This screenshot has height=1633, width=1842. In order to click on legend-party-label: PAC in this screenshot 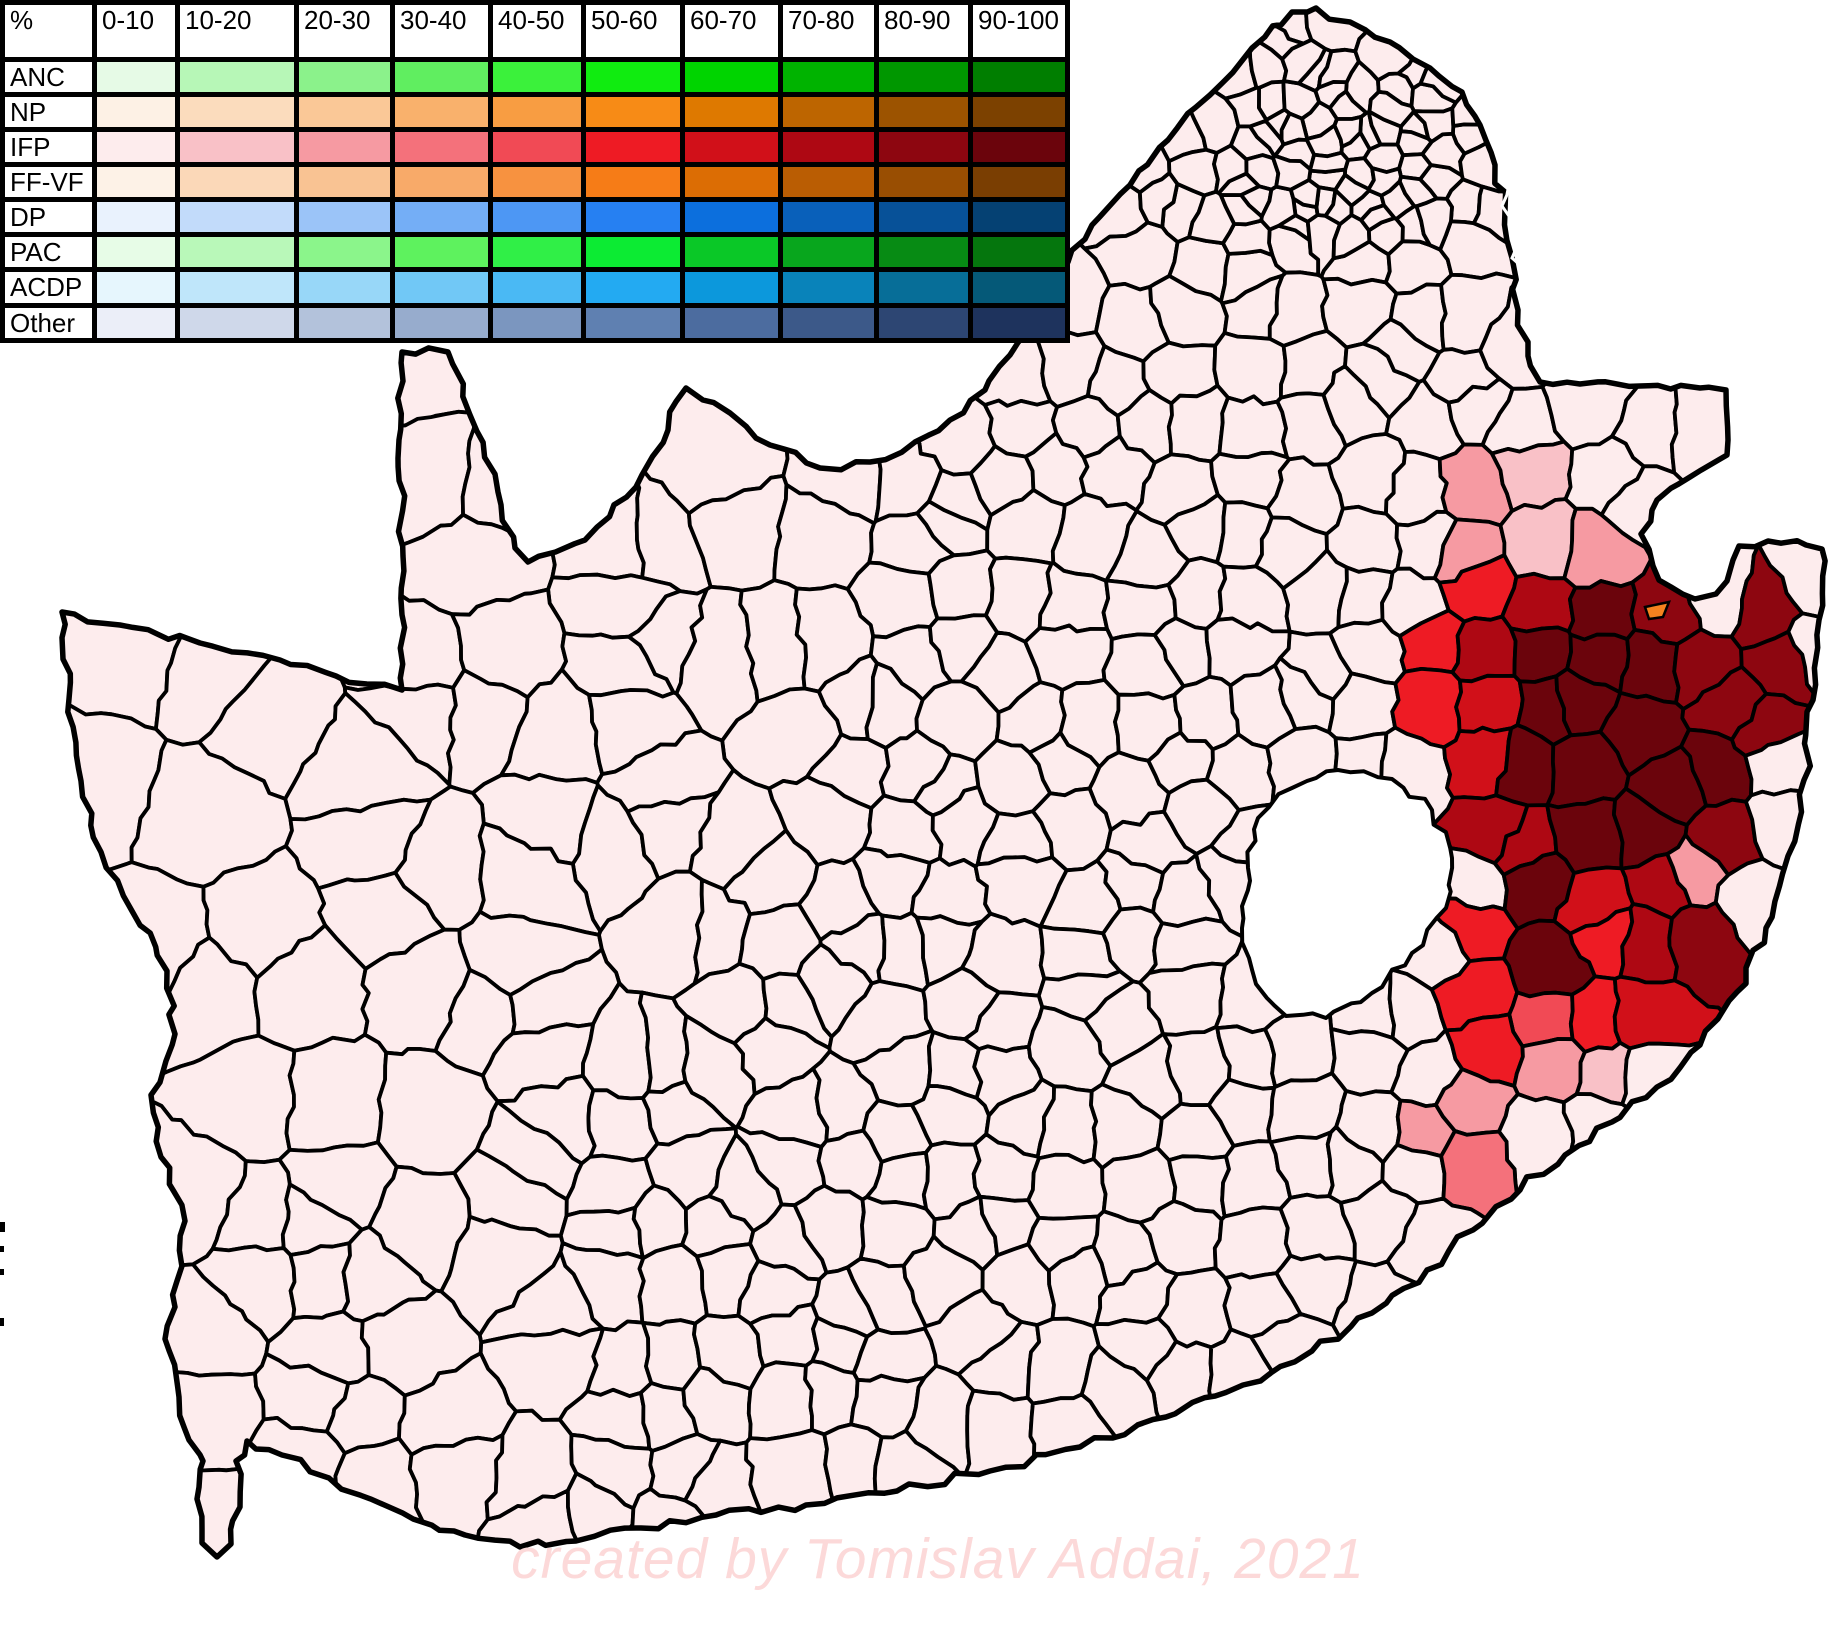, I will do `click(48, 252)`.